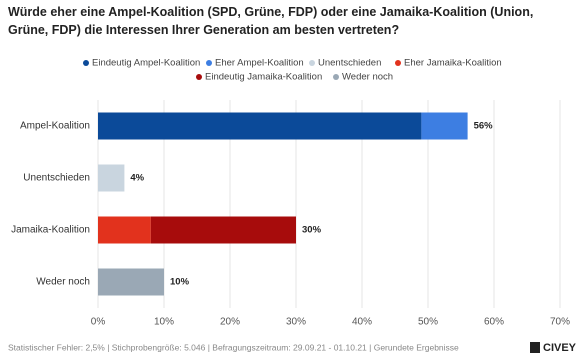  What do you see at coordinates (349, 63) in the screenshot?
I see `legend-label: Unentschieden` at bounding box center [349, 63].